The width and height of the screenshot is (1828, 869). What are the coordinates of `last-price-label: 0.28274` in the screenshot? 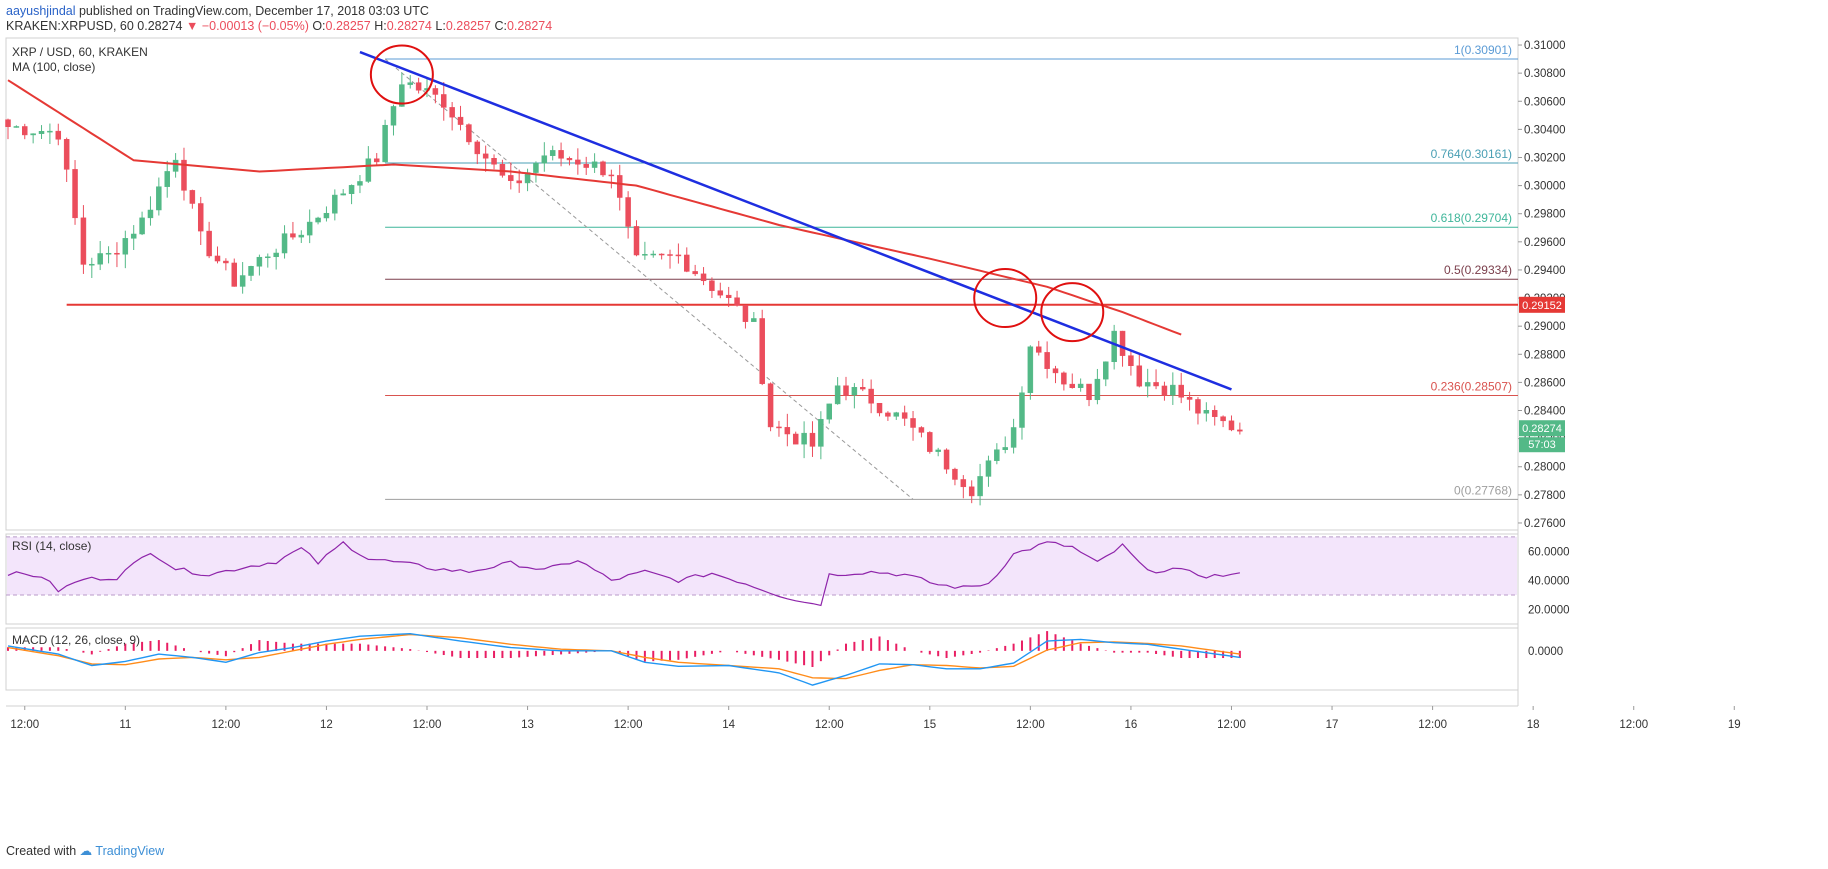 It's located at (1542, 429).